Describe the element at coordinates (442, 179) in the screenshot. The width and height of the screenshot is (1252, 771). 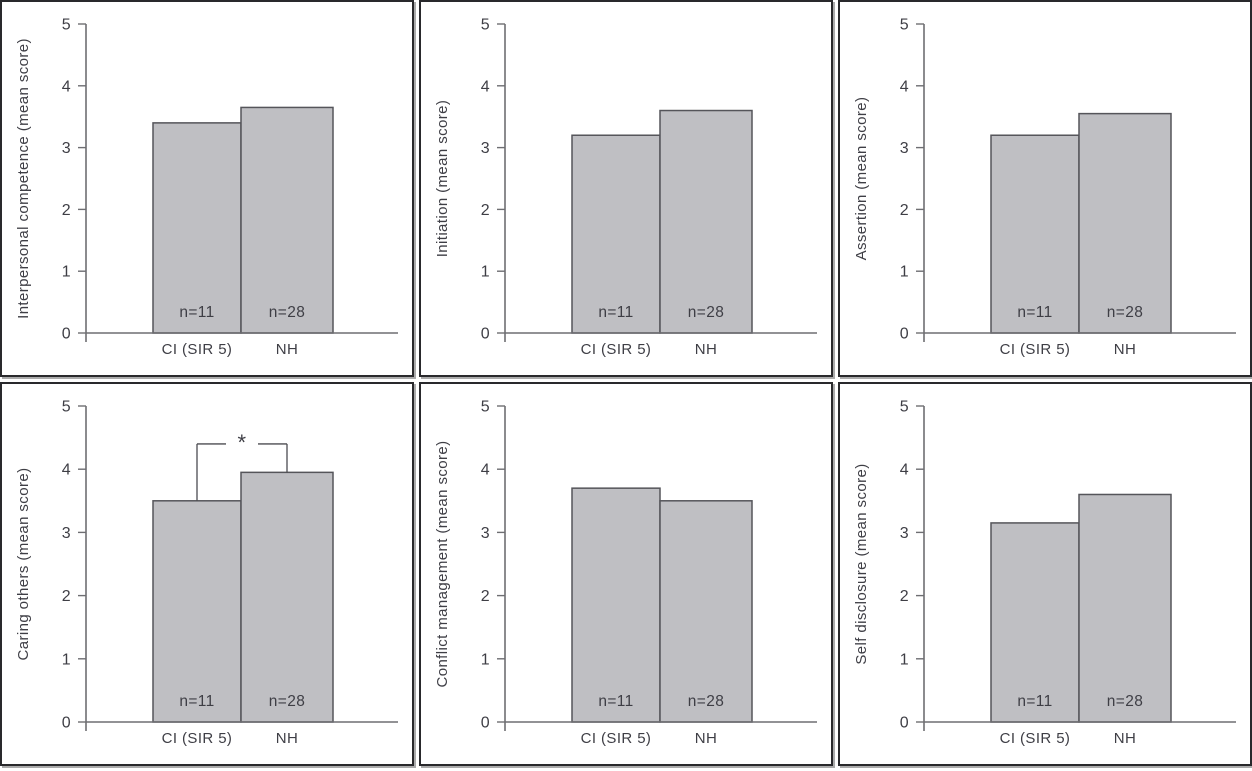
I see `y-axis-label: Initiation (mean score)` at that location.